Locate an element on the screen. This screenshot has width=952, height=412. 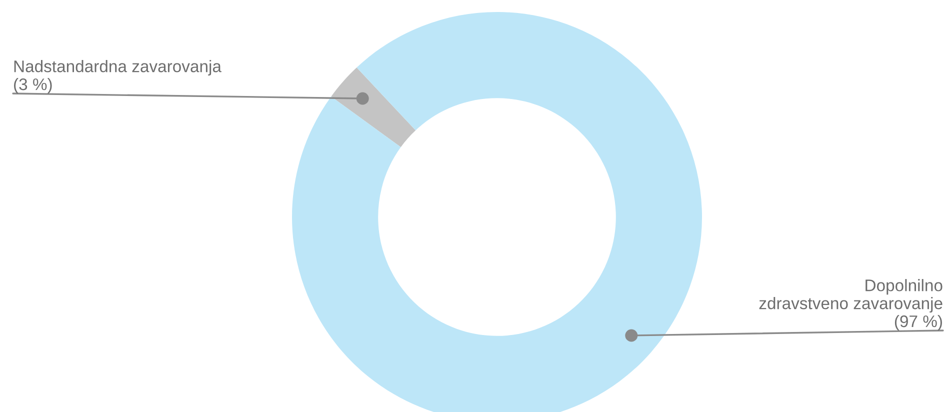
slice-label: Nadstandardna zavarovanja is located at coordinates (118, 68).